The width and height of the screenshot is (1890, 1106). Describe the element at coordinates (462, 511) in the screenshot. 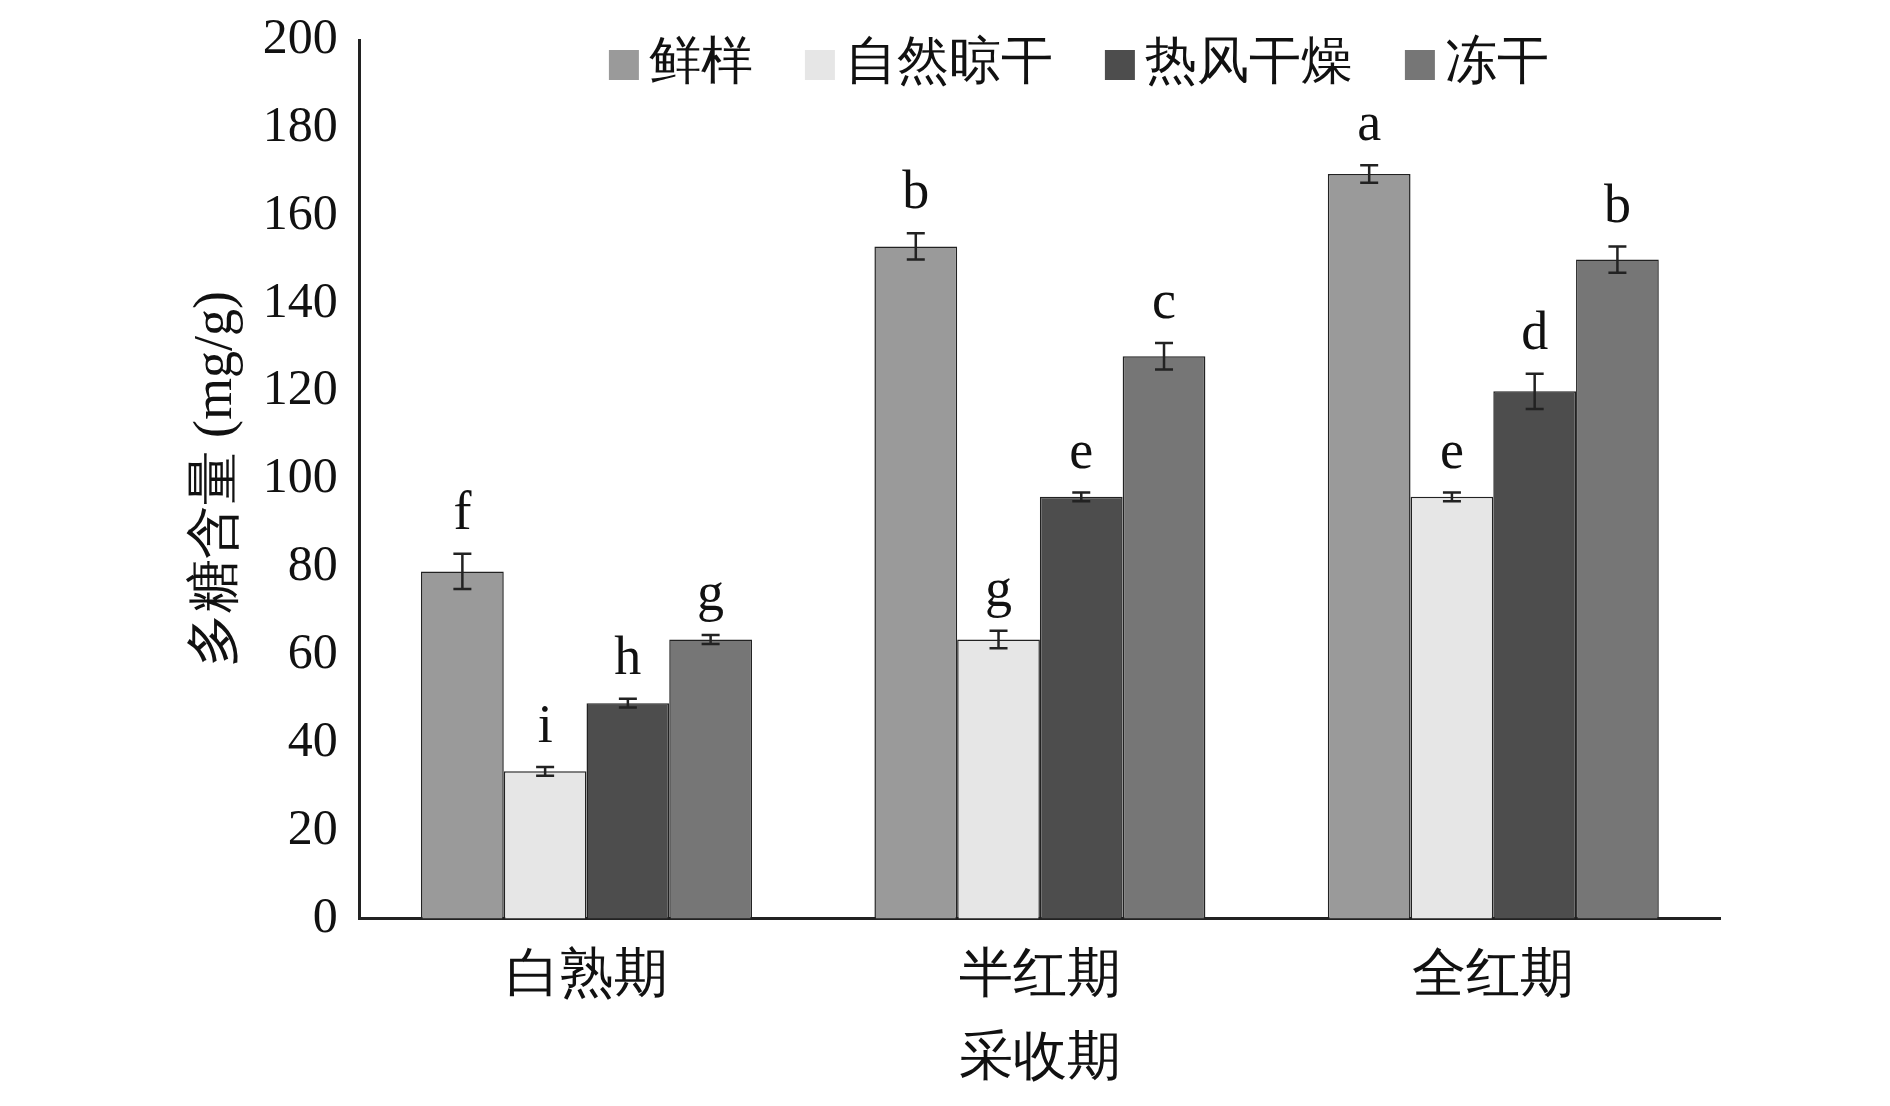

I see `data-label: f` at that location.